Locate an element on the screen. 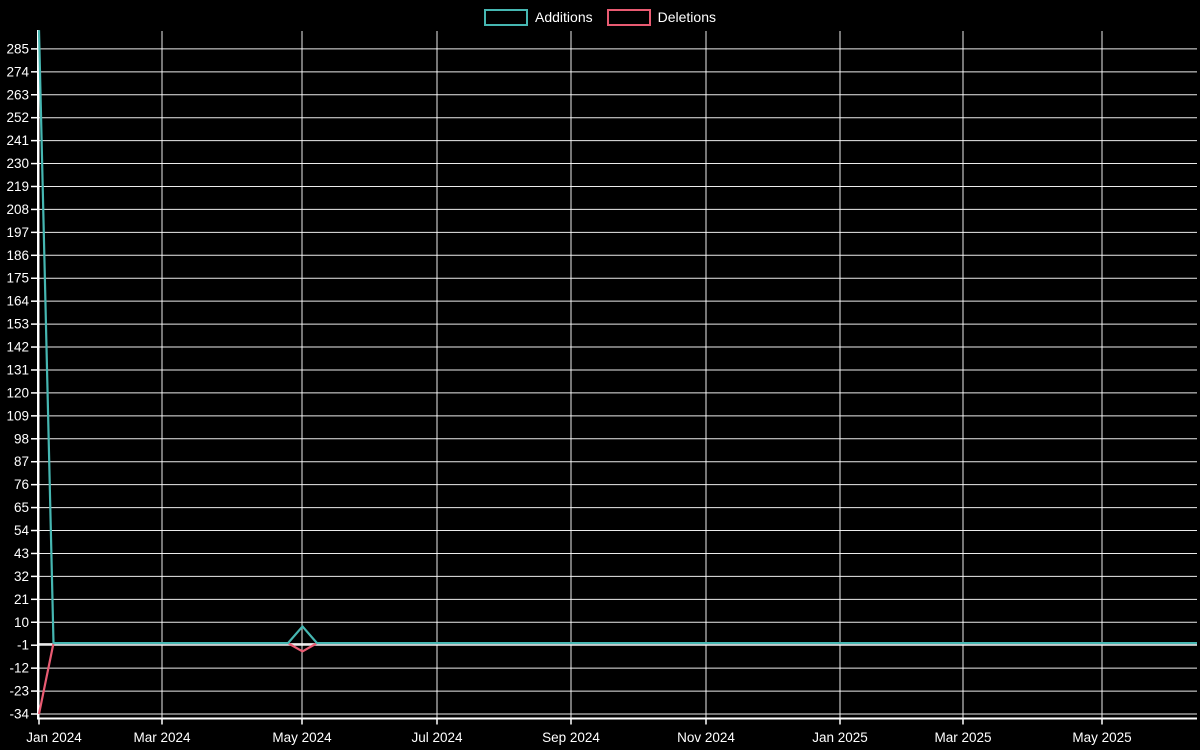 This screenshot has height=750, width=1200. y-tick-label: 197 is located at coordinates (17, 232).